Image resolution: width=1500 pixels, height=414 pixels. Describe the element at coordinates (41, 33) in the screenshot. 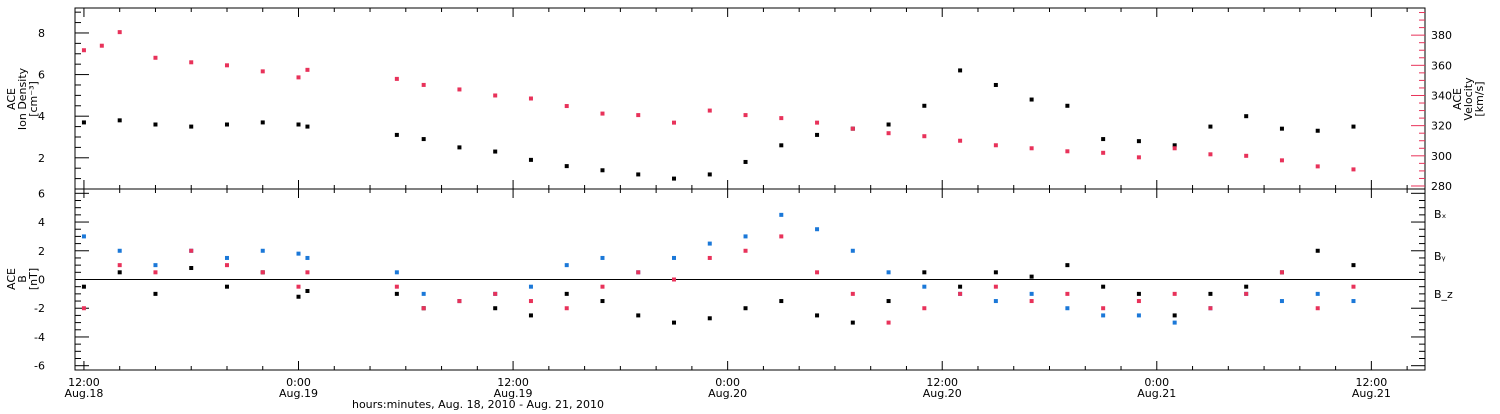

I see `y-tick-label: 8` at that location.